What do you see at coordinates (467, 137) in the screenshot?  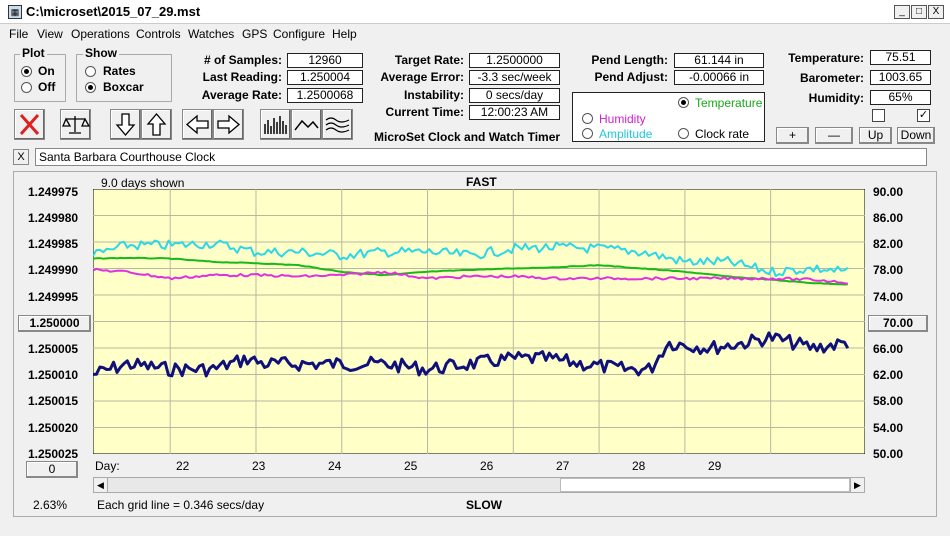 I see `app-caption: MicroSet Clock and Watch Timer` at bounding box center [467, 137].